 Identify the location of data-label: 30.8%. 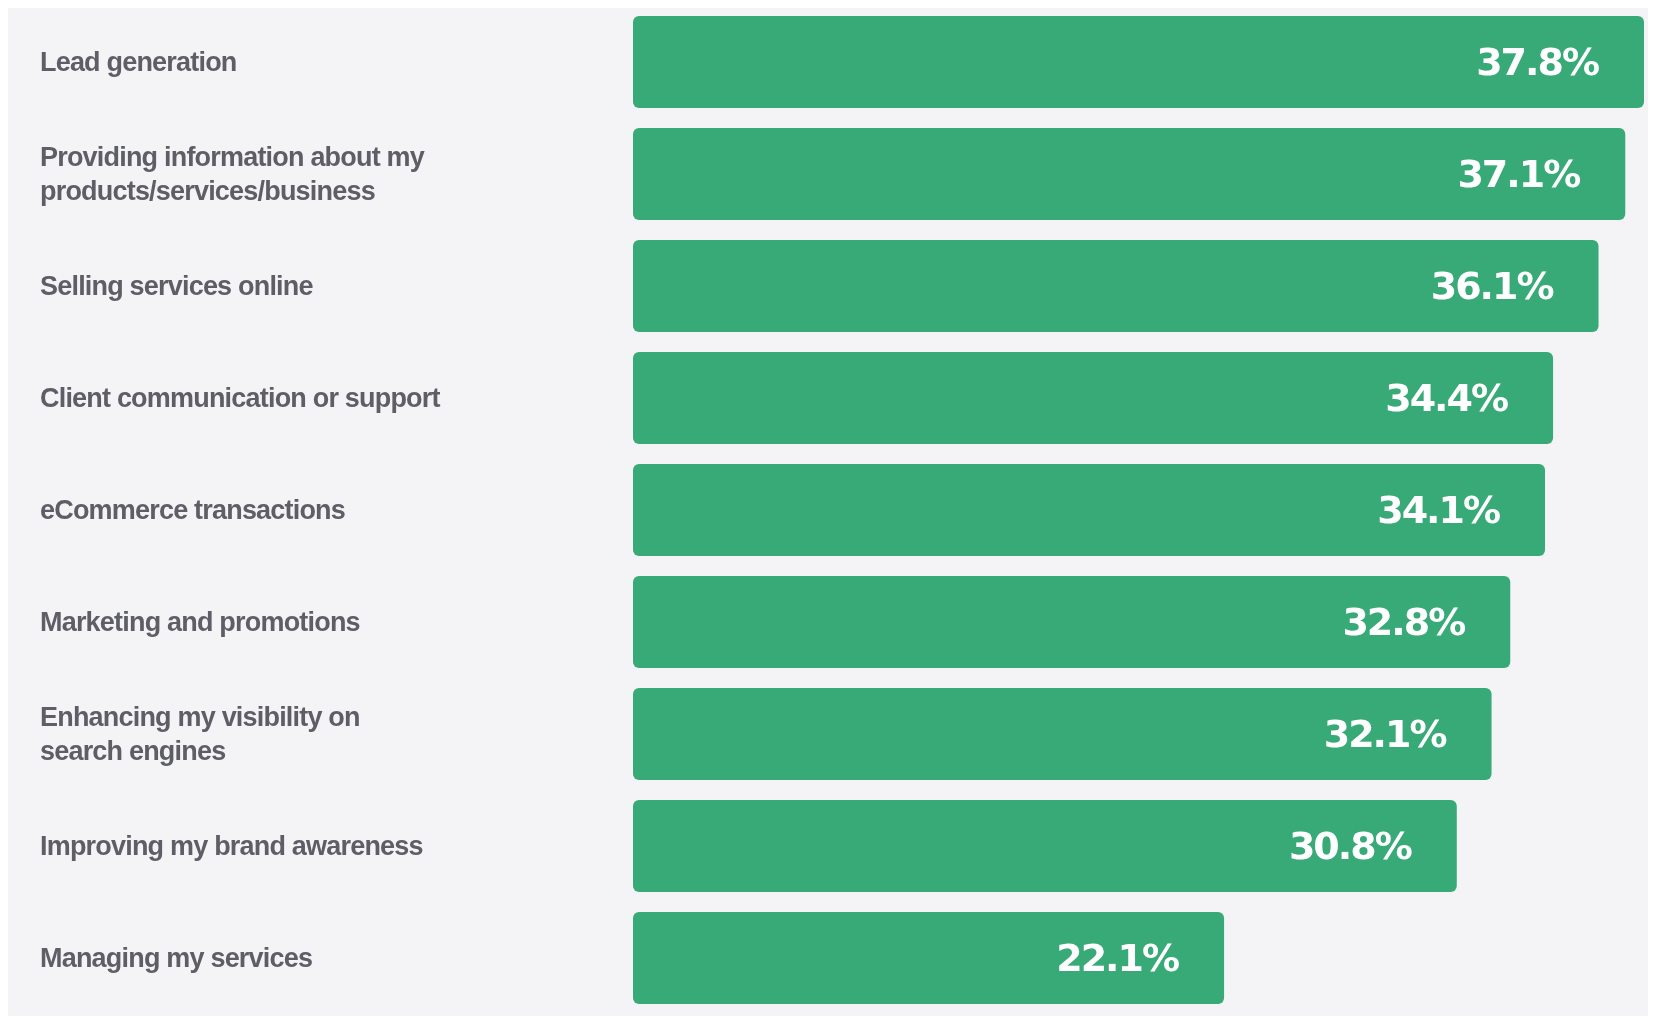
(1350, 846).